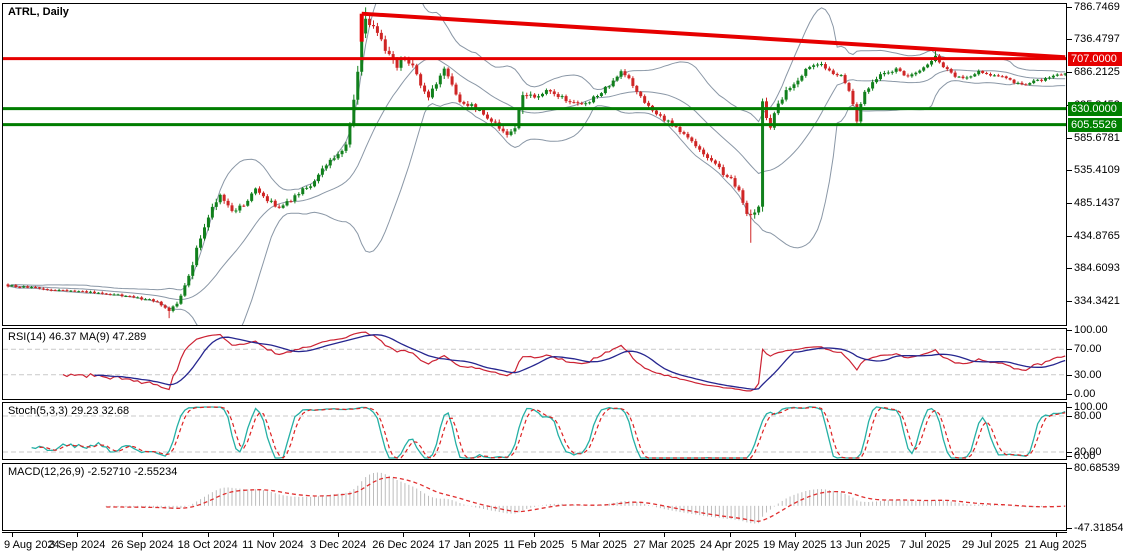  I want to click on rsi-axis-tick-label: 30.00, so click(1088, 374).